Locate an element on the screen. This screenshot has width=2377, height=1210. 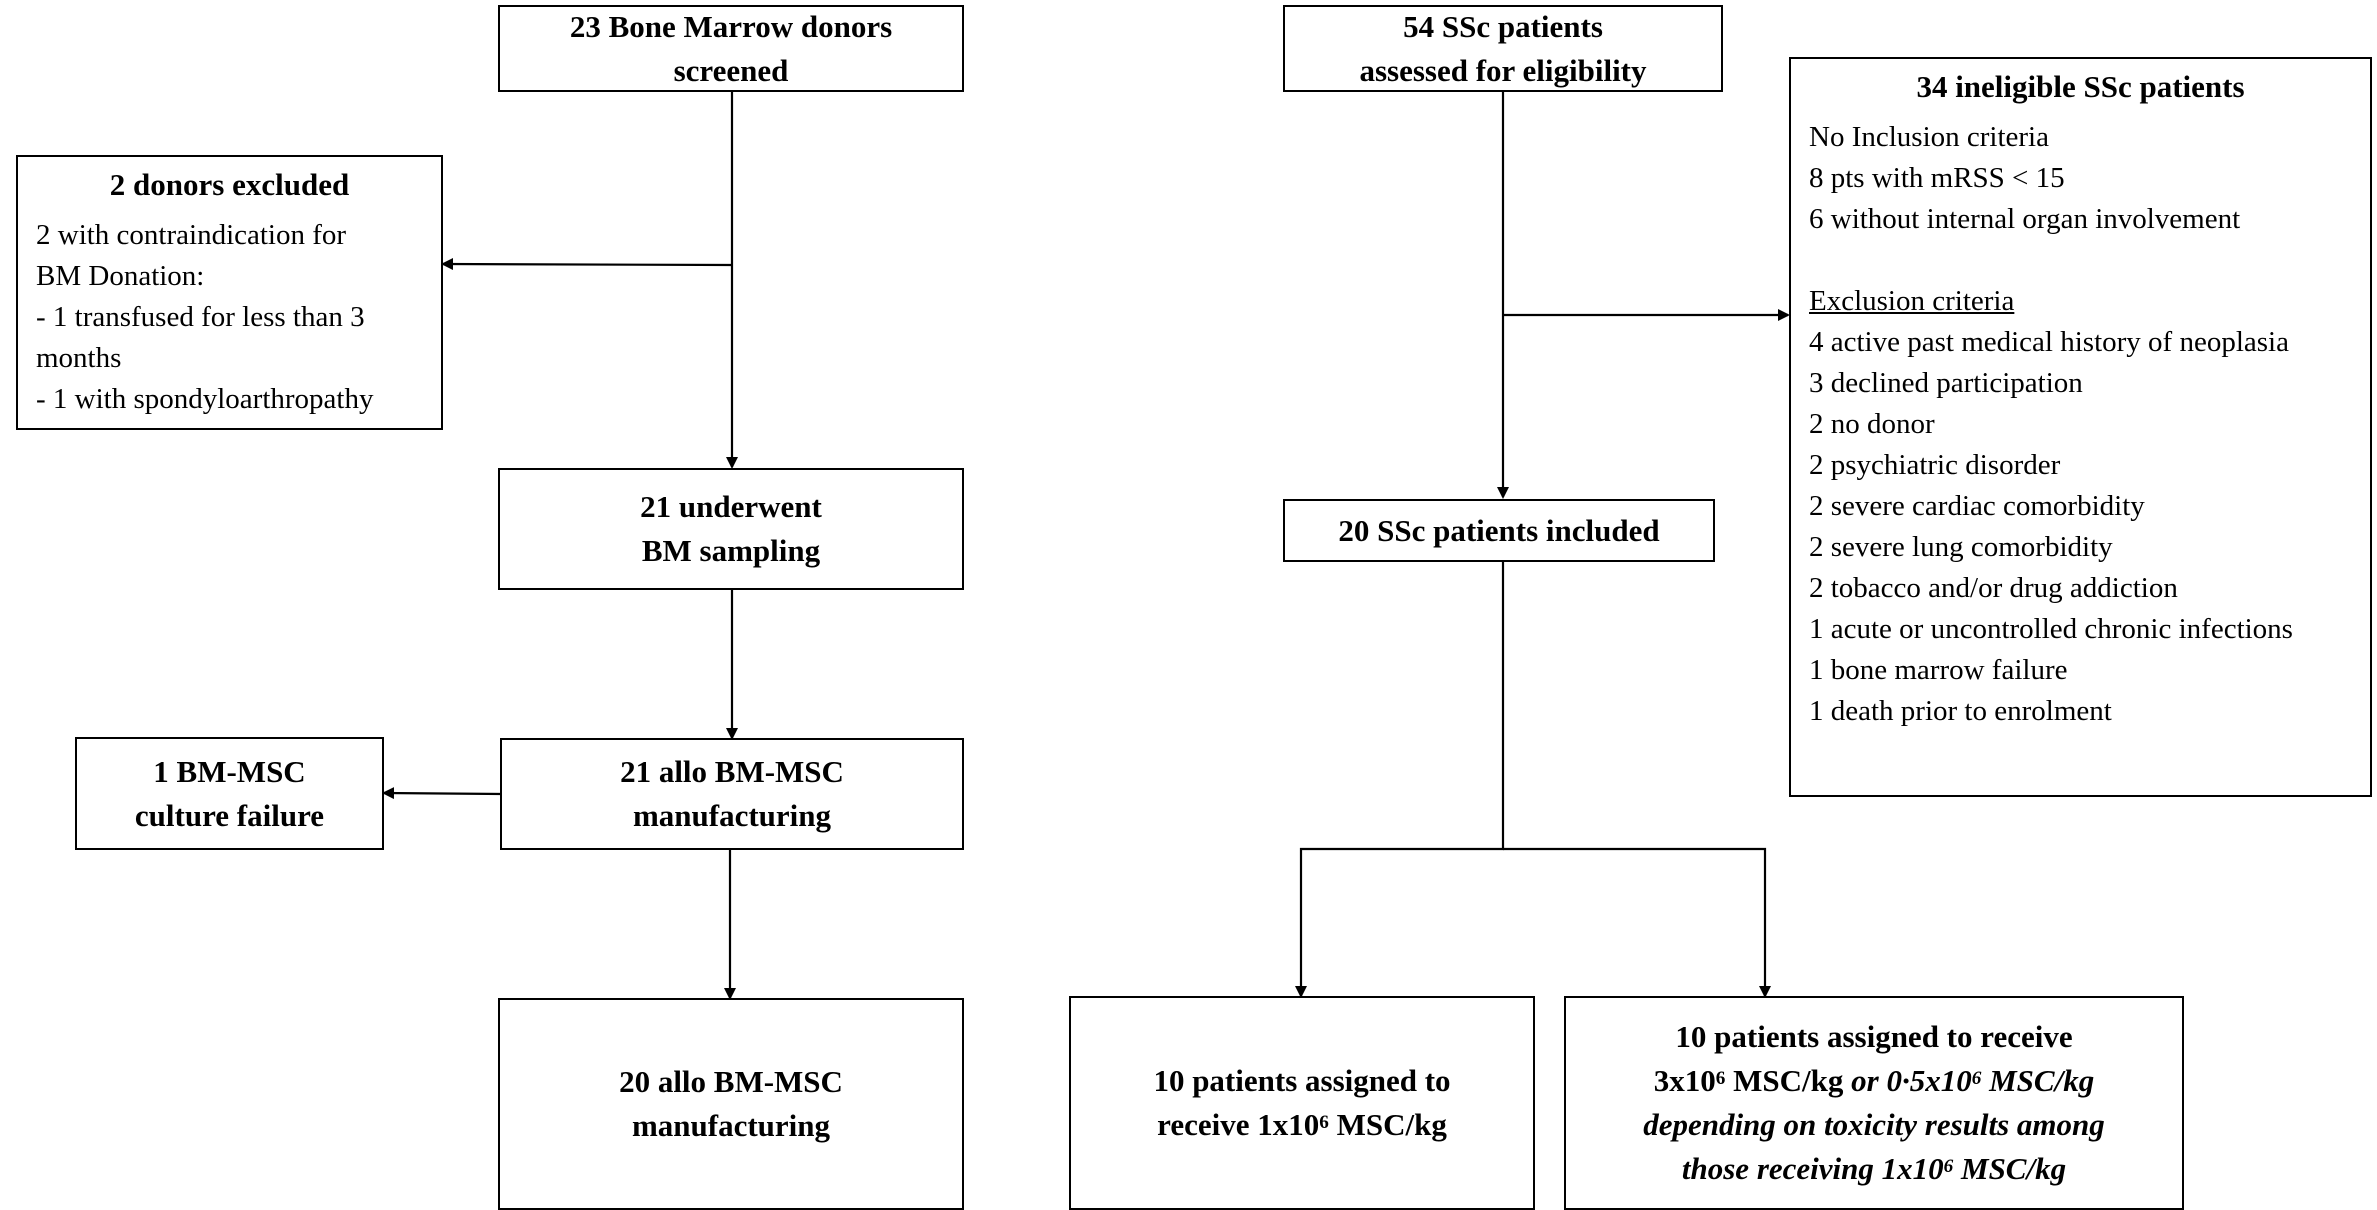
ineligible-title: 34 ineligible SSc patients is located at coordinates (2080, 86).